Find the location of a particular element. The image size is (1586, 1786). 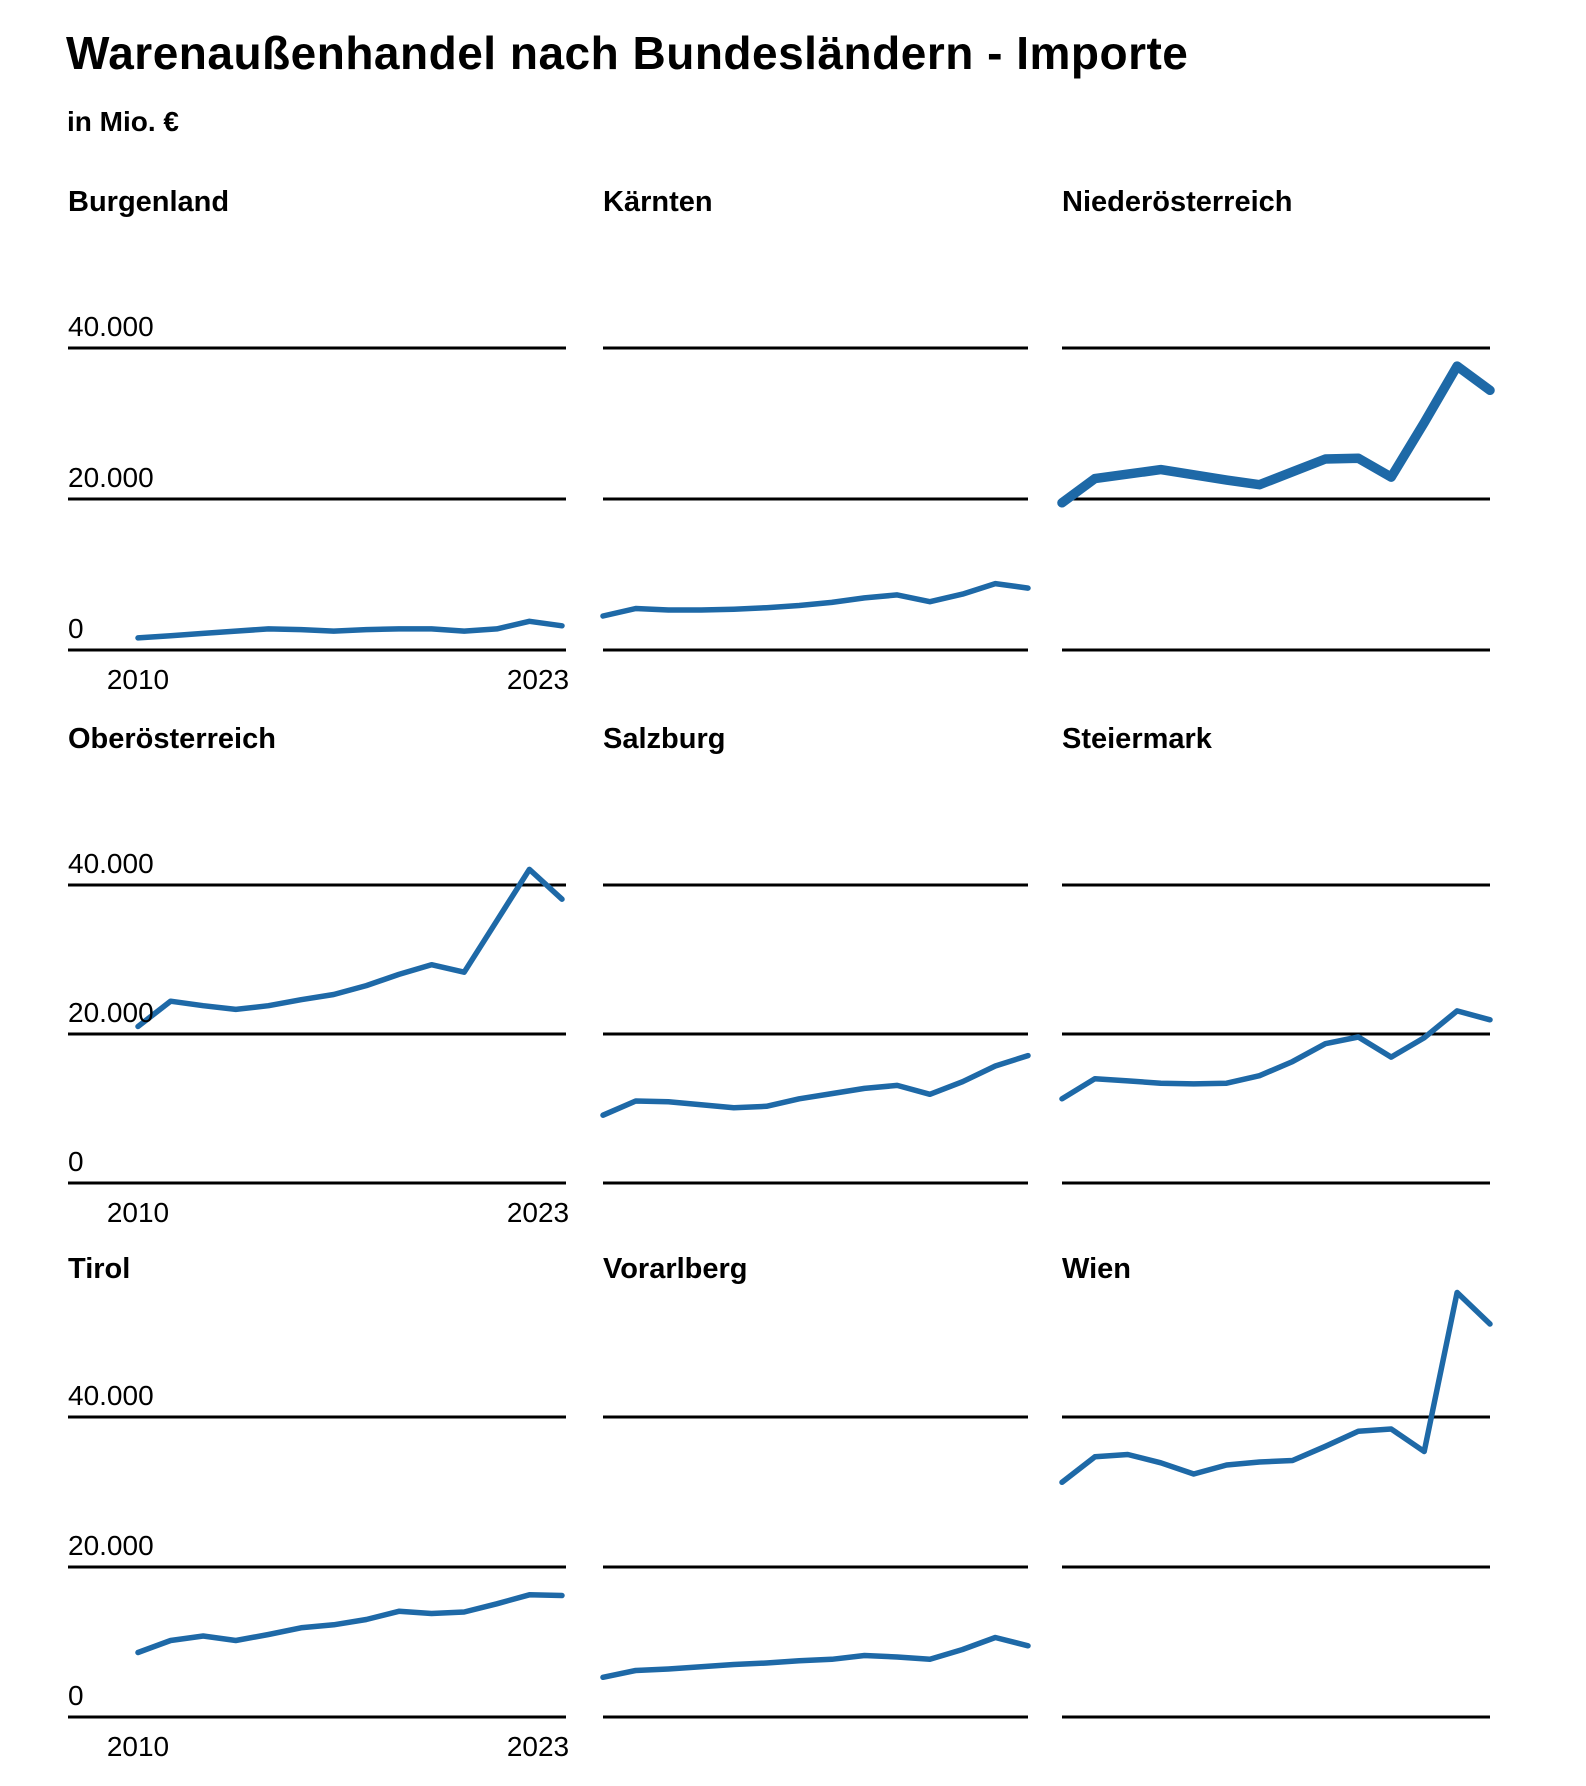

panel-steiermark is located at coordinates (1276, 1034).